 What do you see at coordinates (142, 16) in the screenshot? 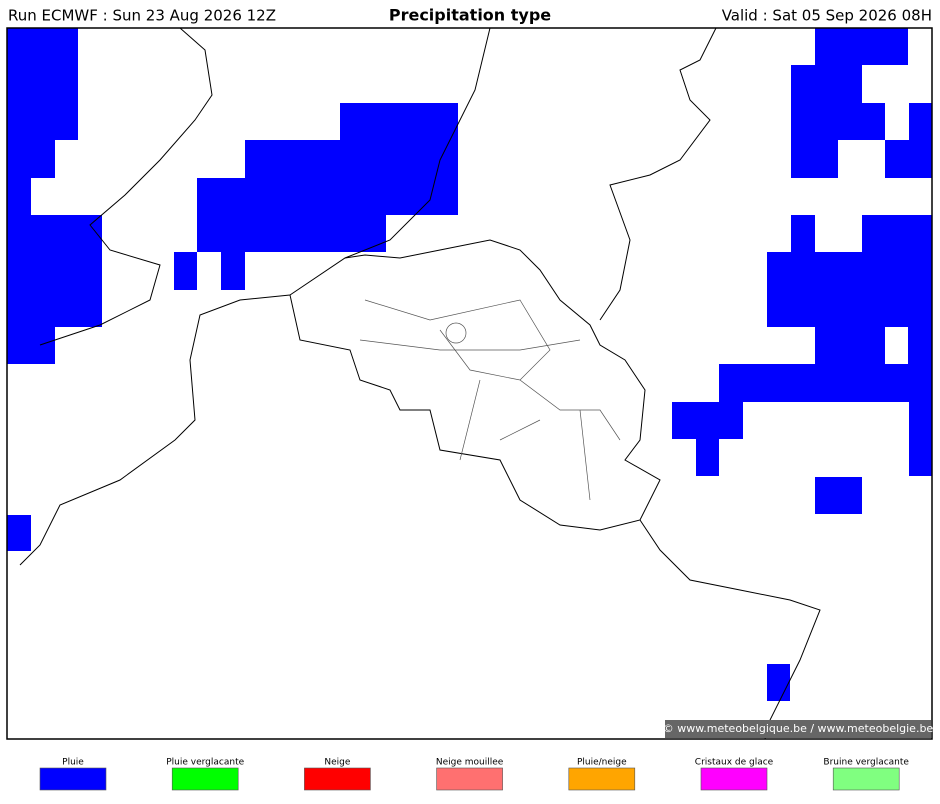
I see `run-label: Run ECMWF : Sun 23 Aug 2026 12Z` at bounding box center [142, 16].